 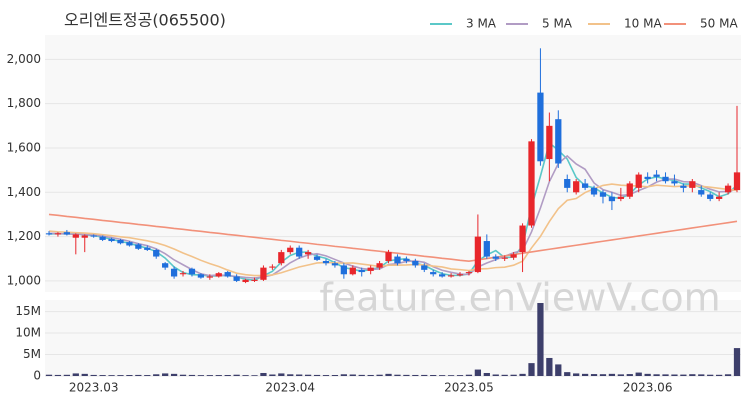 What do you see at coordinates (37, 376) in the screenshot?
I see `volume-tick-label: 0` at bounding box center [37, 376].